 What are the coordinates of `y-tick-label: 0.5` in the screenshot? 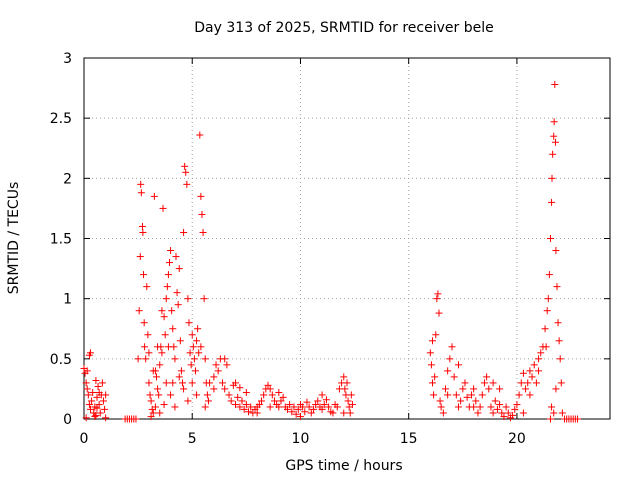 It's located at (61, 360).